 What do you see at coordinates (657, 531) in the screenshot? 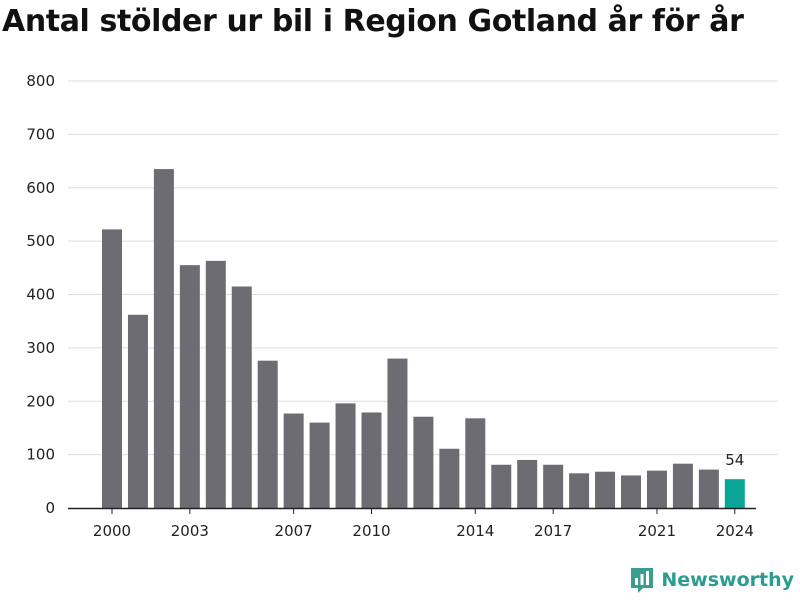
I see `x-tick-label: 2021` at bounding box center [657, 531].